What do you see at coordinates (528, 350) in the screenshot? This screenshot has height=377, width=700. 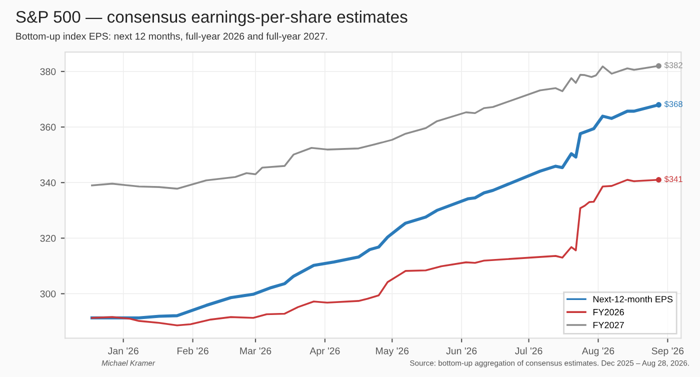 I see `x-tick-label: Jul '26` at bounding box center [528, 350].